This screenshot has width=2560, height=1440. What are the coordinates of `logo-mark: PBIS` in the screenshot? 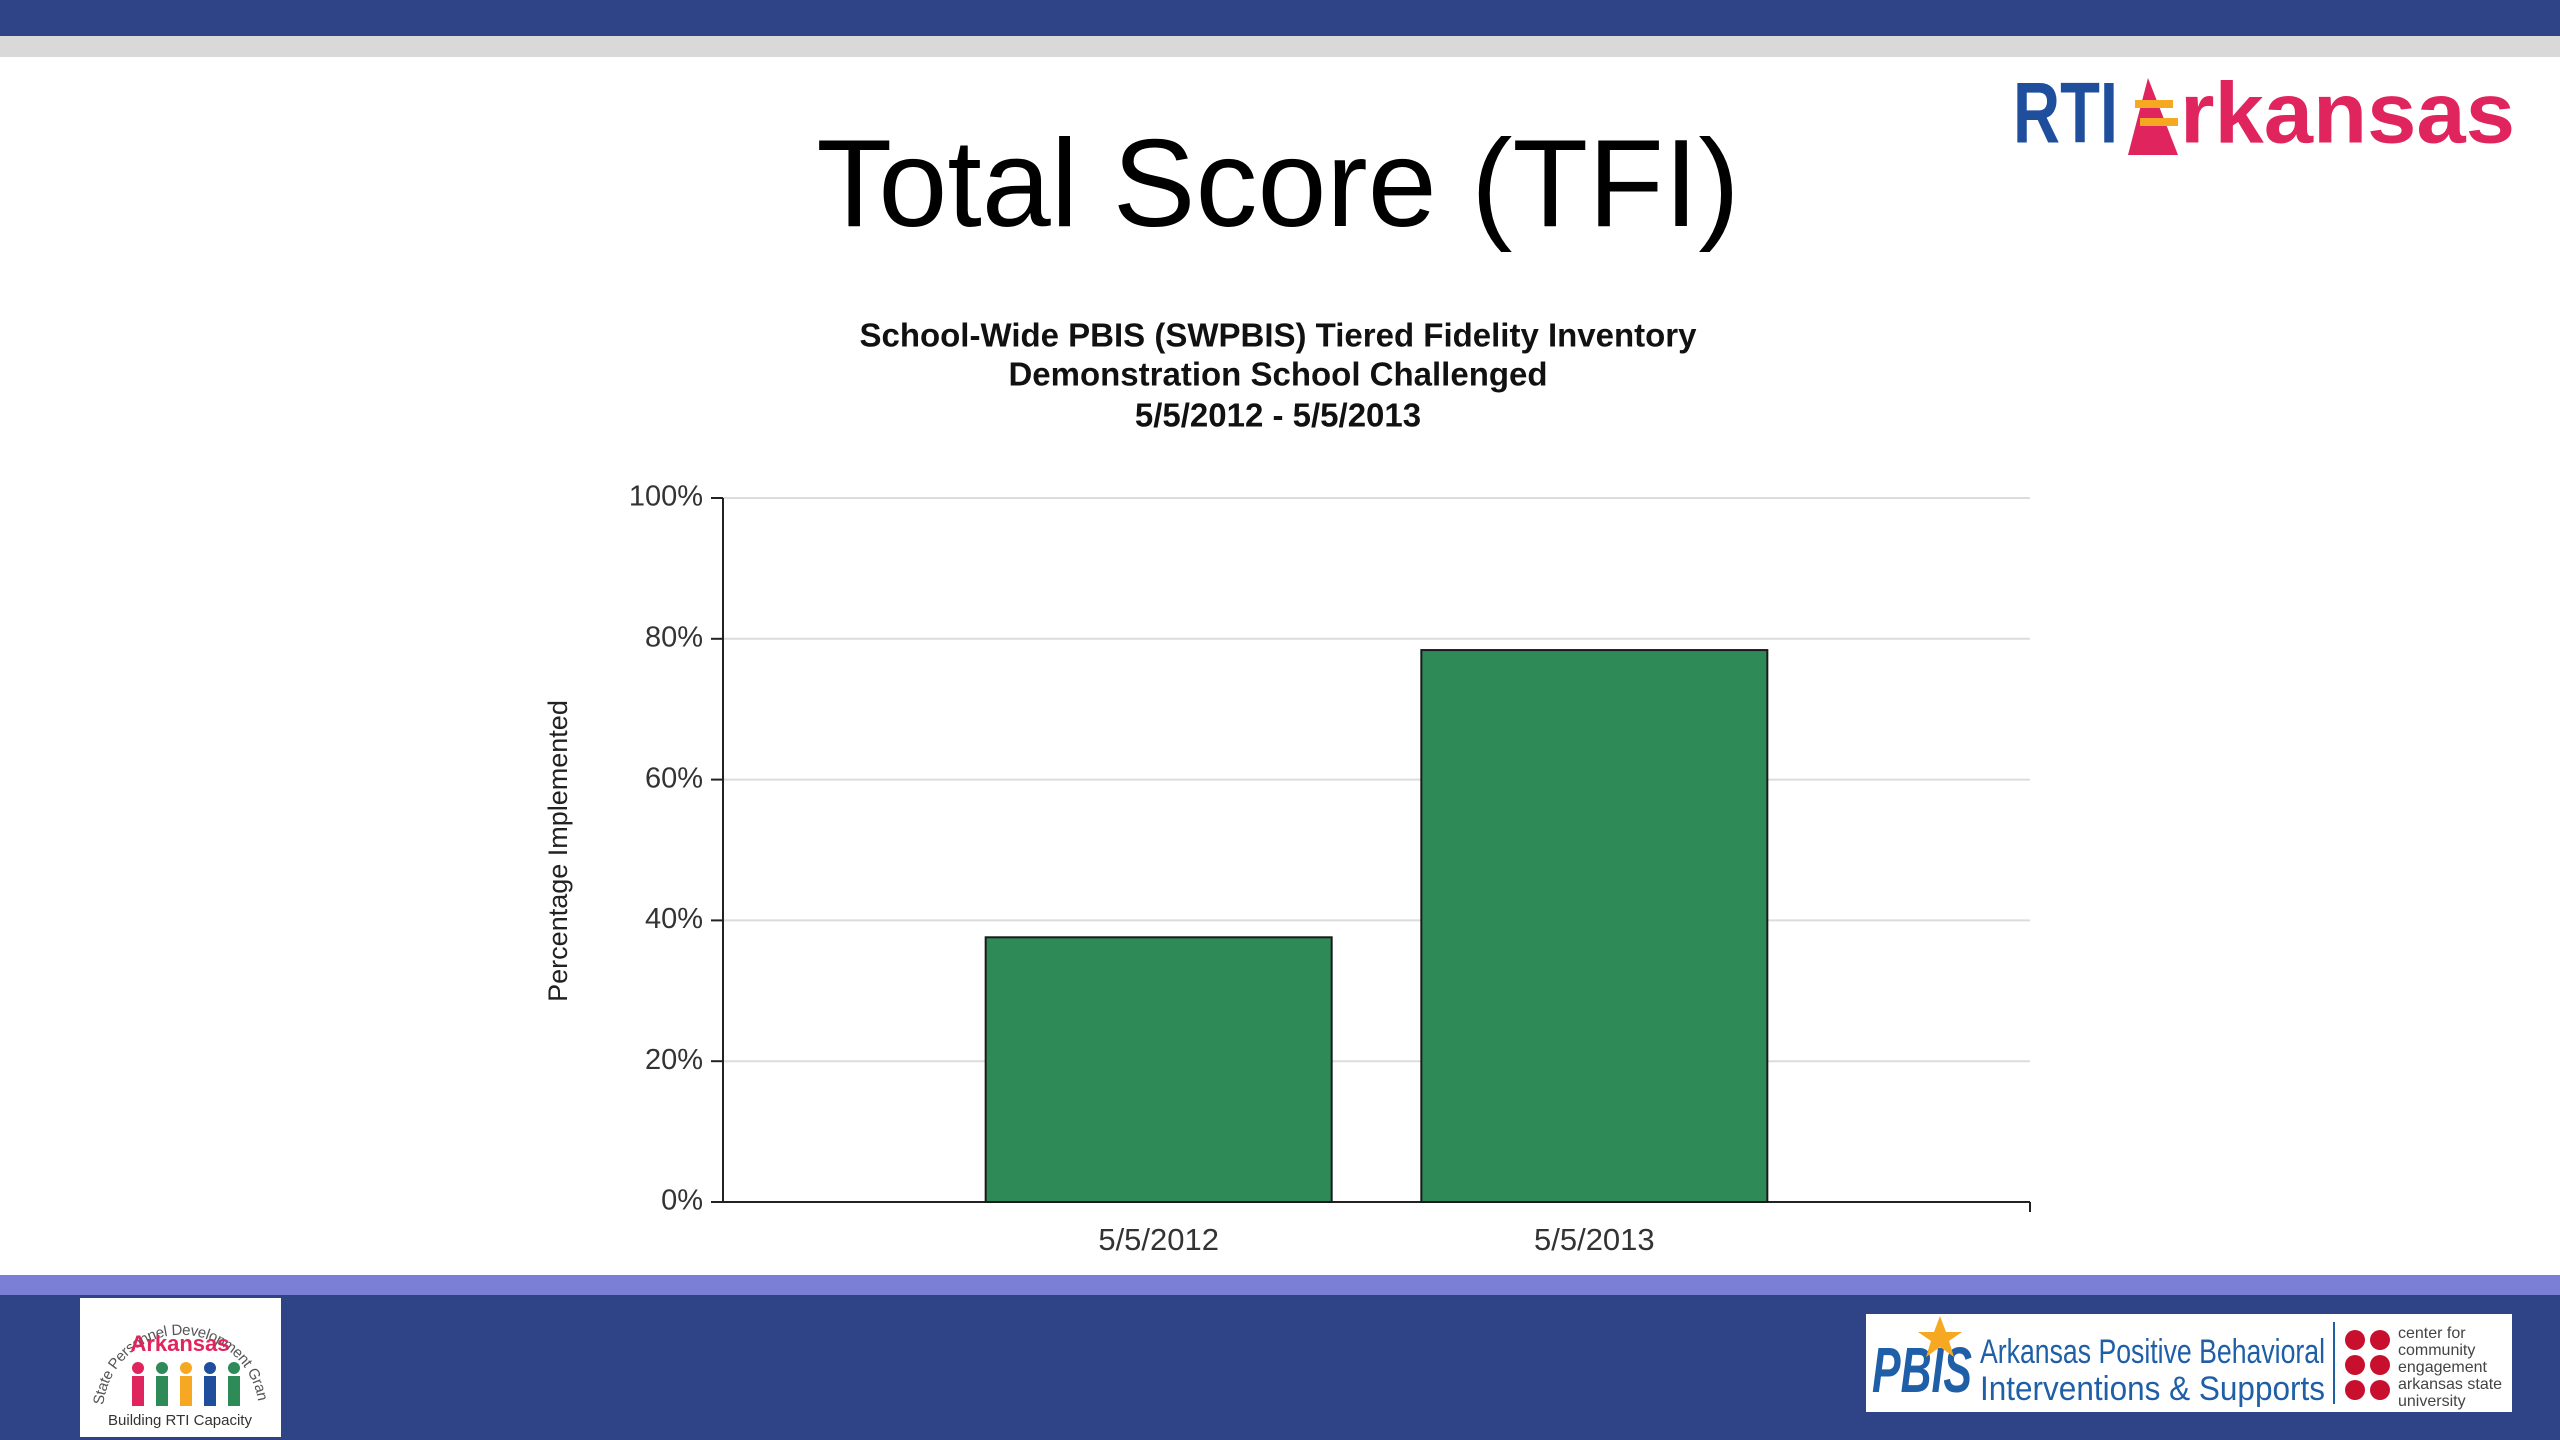 It's located at (1922, 1370).